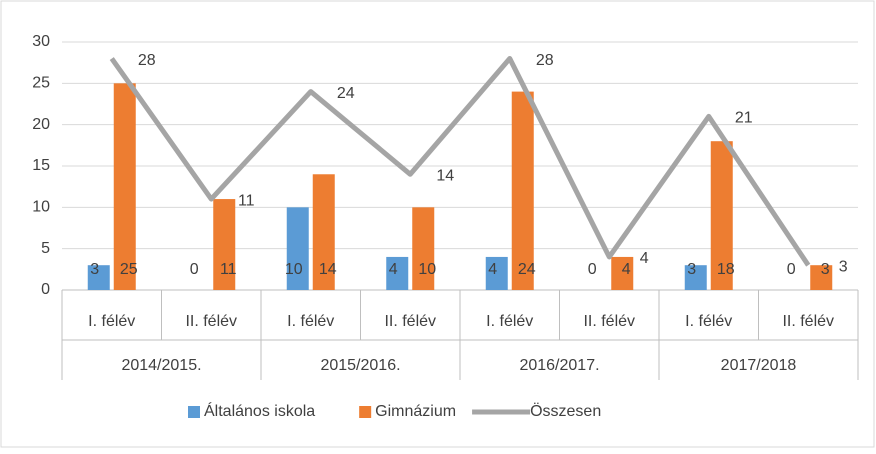 The height and width of the screenshot is (454, 876). Describe the element at coordinates (360, 365) in the screenshot. I see `group-label: 2015/2016.` at that location.